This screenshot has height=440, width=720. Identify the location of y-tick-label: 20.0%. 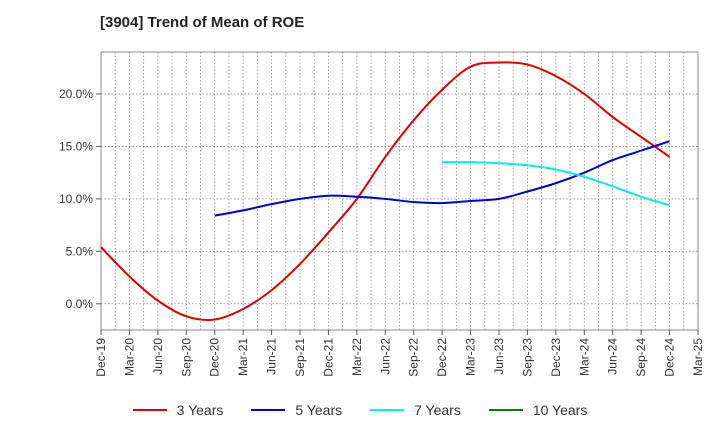
(76, 94).